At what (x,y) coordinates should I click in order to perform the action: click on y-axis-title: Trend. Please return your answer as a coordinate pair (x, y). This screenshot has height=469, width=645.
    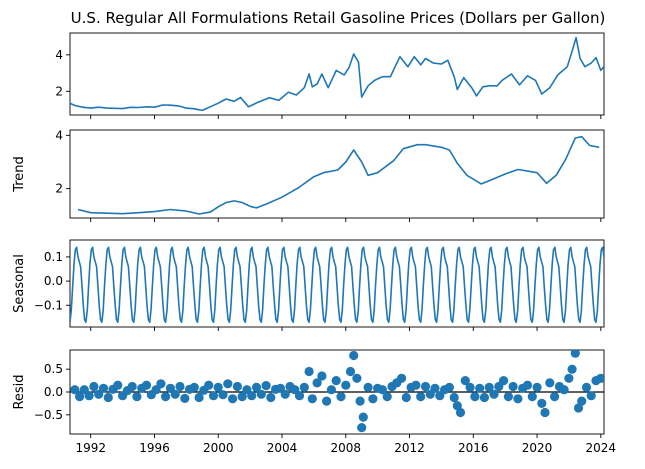
    Looking at the image, I should click on (19, 174).